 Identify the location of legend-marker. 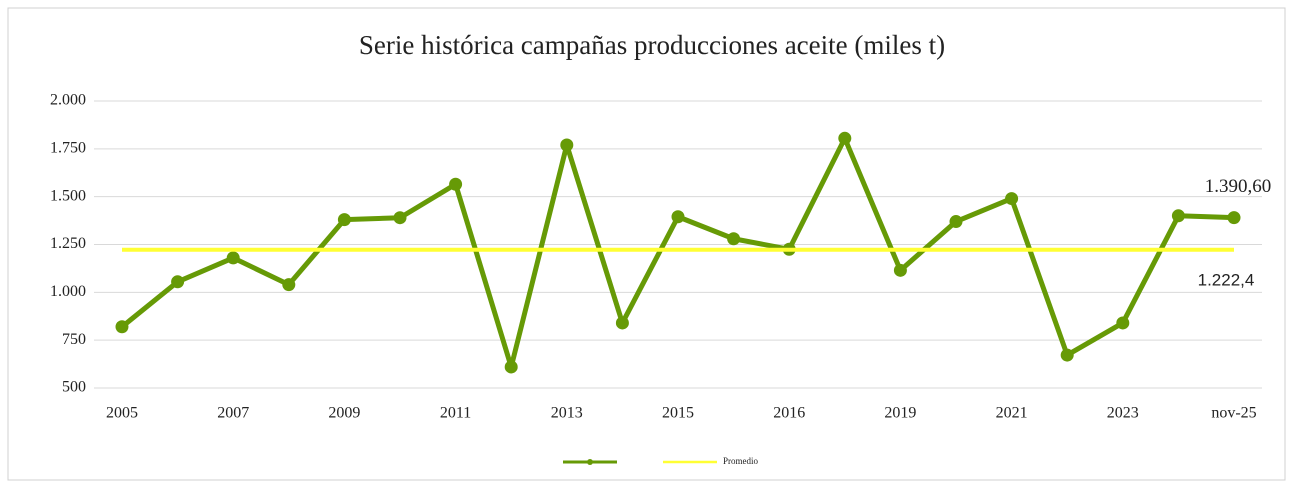
(590, 462).